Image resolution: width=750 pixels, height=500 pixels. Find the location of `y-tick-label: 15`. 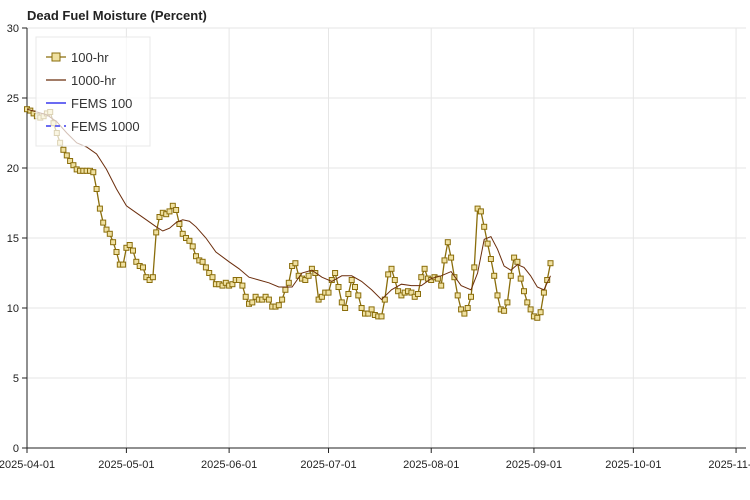

y-tick-label: 15 is located at coordinates (13, 239).